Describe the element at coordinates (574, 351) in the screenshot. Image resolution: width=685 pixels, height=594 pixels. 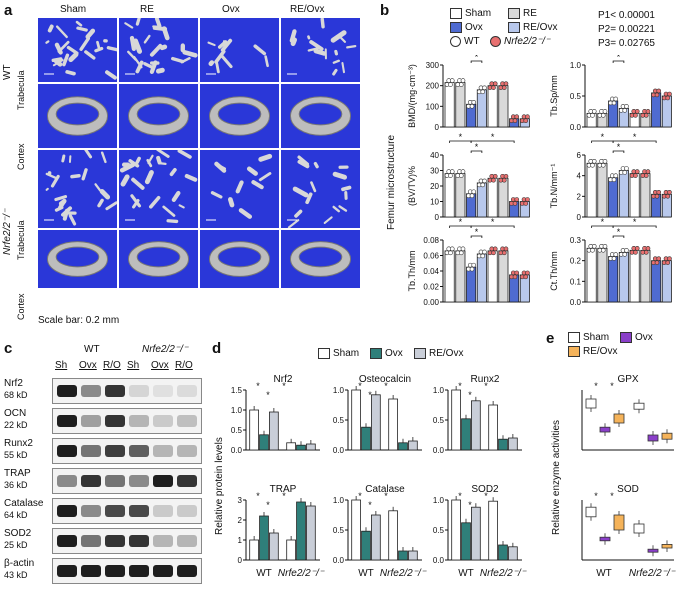
I see `e-swatch-reovx` at that location.